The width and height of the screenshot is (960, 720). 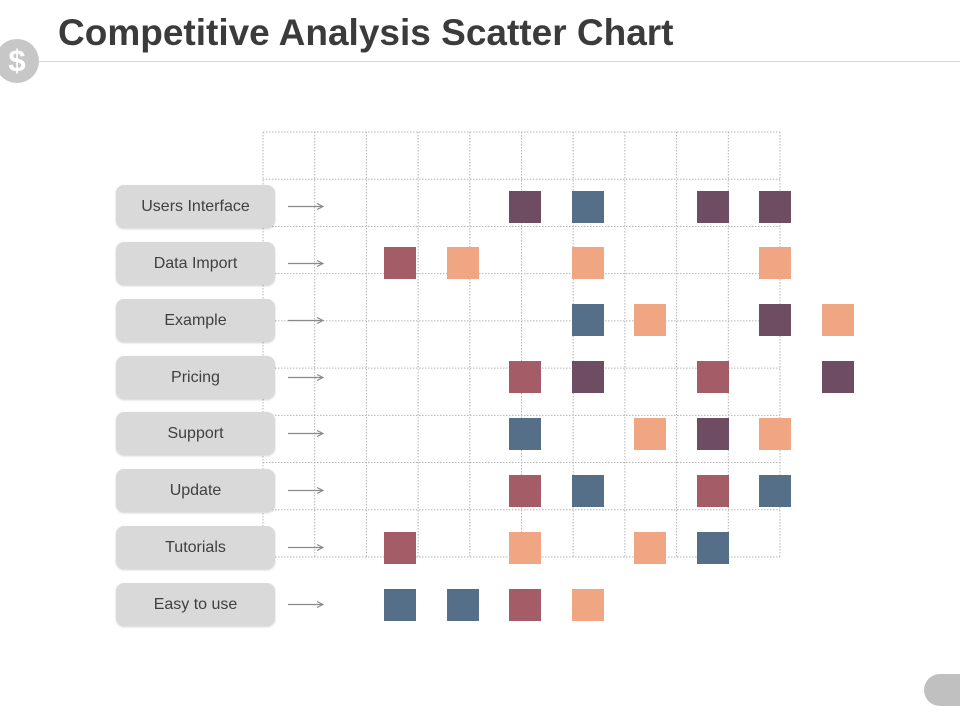 I want to click on category-label: Update, so click(x=195, y=490).